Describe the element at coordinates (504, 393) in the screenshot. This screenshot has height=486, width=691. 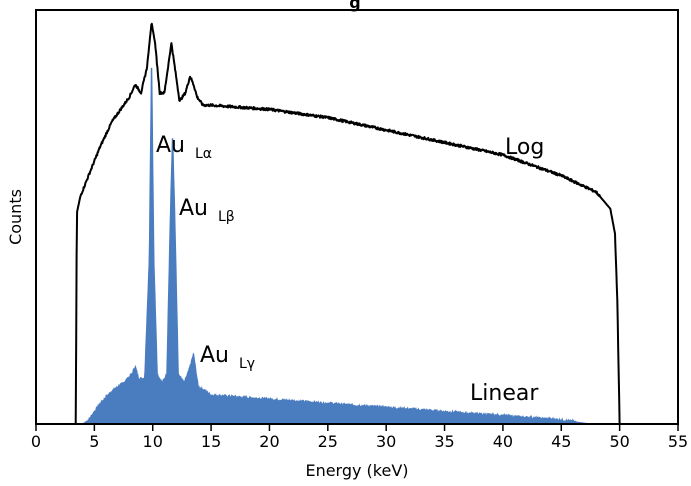
I see `annotation-linear: Linear` at that location.